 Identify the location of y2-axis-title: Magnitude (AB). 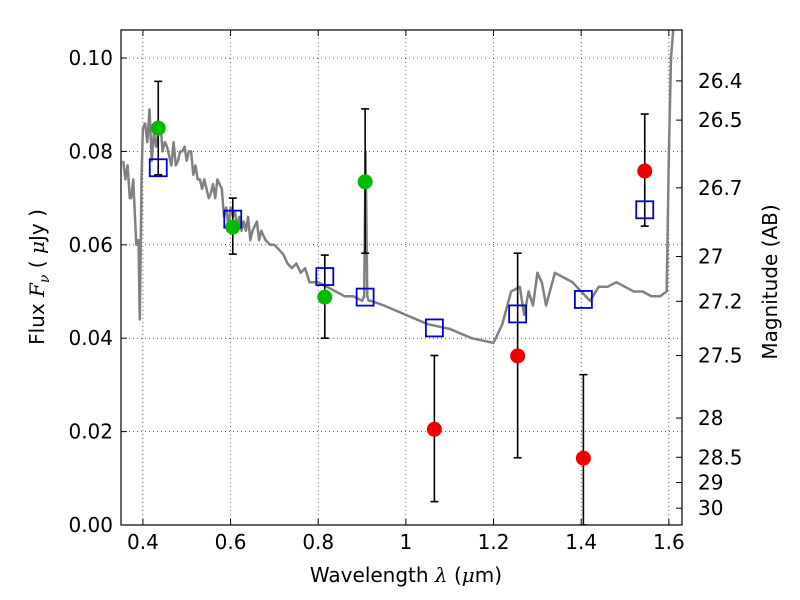
(770, 281).